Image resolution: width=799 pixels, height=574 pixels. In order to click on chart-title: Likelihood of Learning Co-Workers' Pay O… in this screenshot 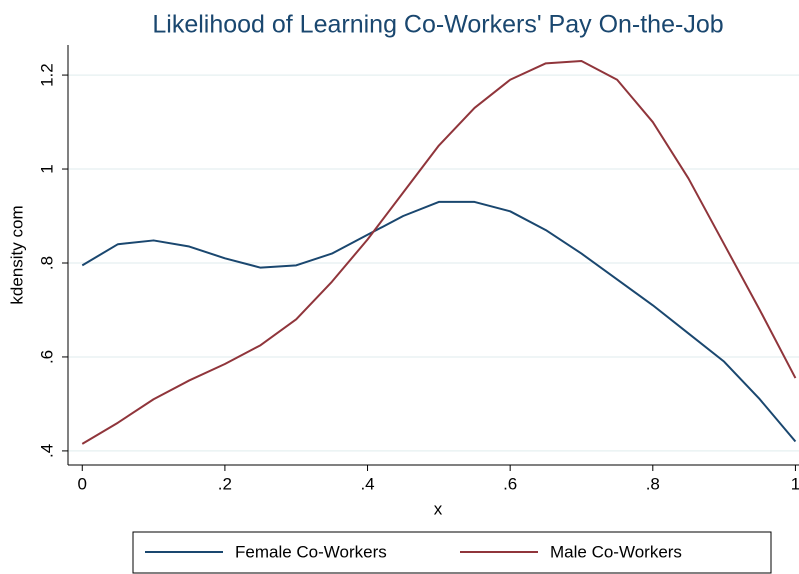, I will do `click(437, 25)`.